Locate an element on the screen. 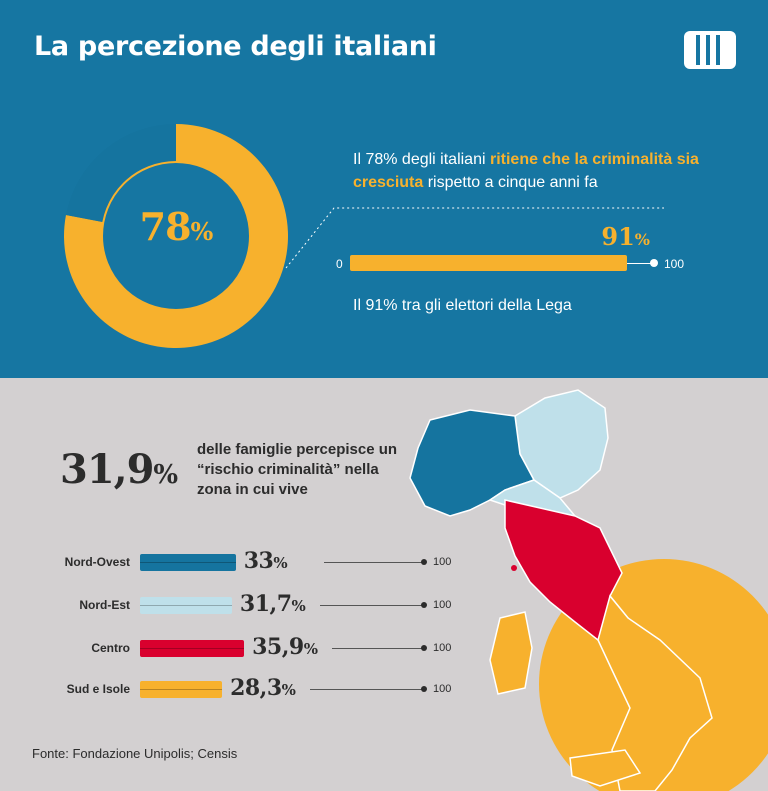 This screenshot has height=791, width=768. donut-chart is located at coordinates (176, 236).